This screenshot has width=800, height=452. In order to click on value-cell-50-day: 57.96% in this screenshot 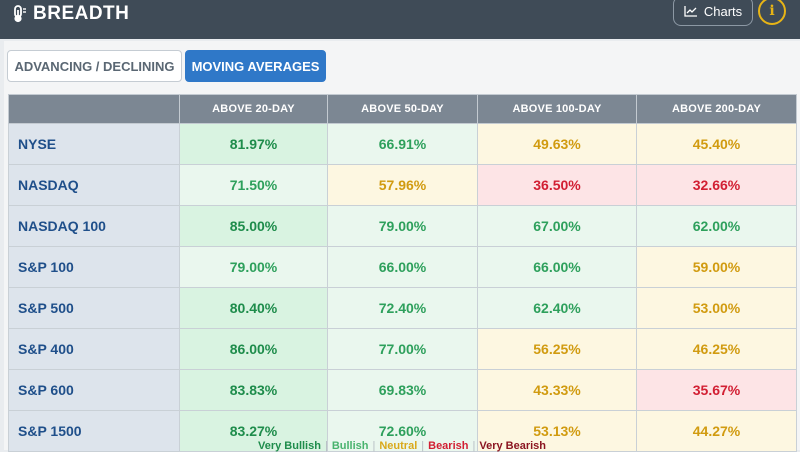, I will do `click(402, 185)`.